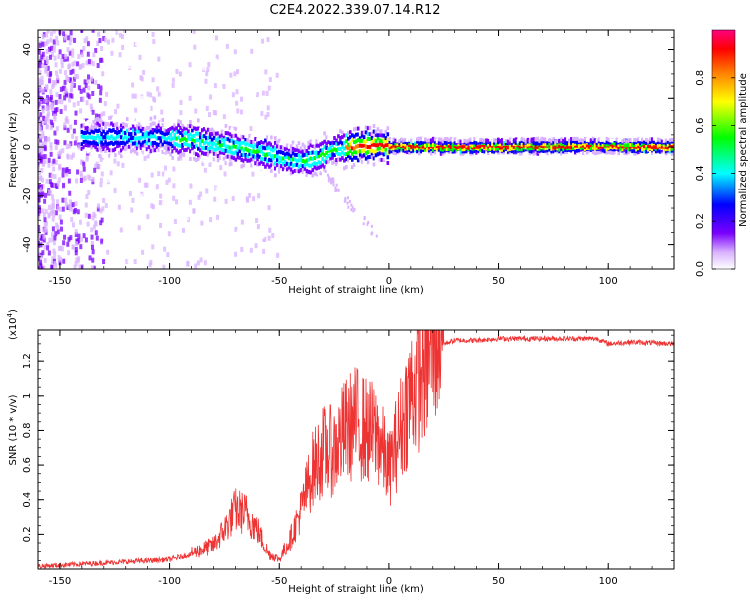  What do you see at coordinates (389, 581) in the screenshot?
I see `snr-x-tick-label: 0` at bounding box center [389, 581].